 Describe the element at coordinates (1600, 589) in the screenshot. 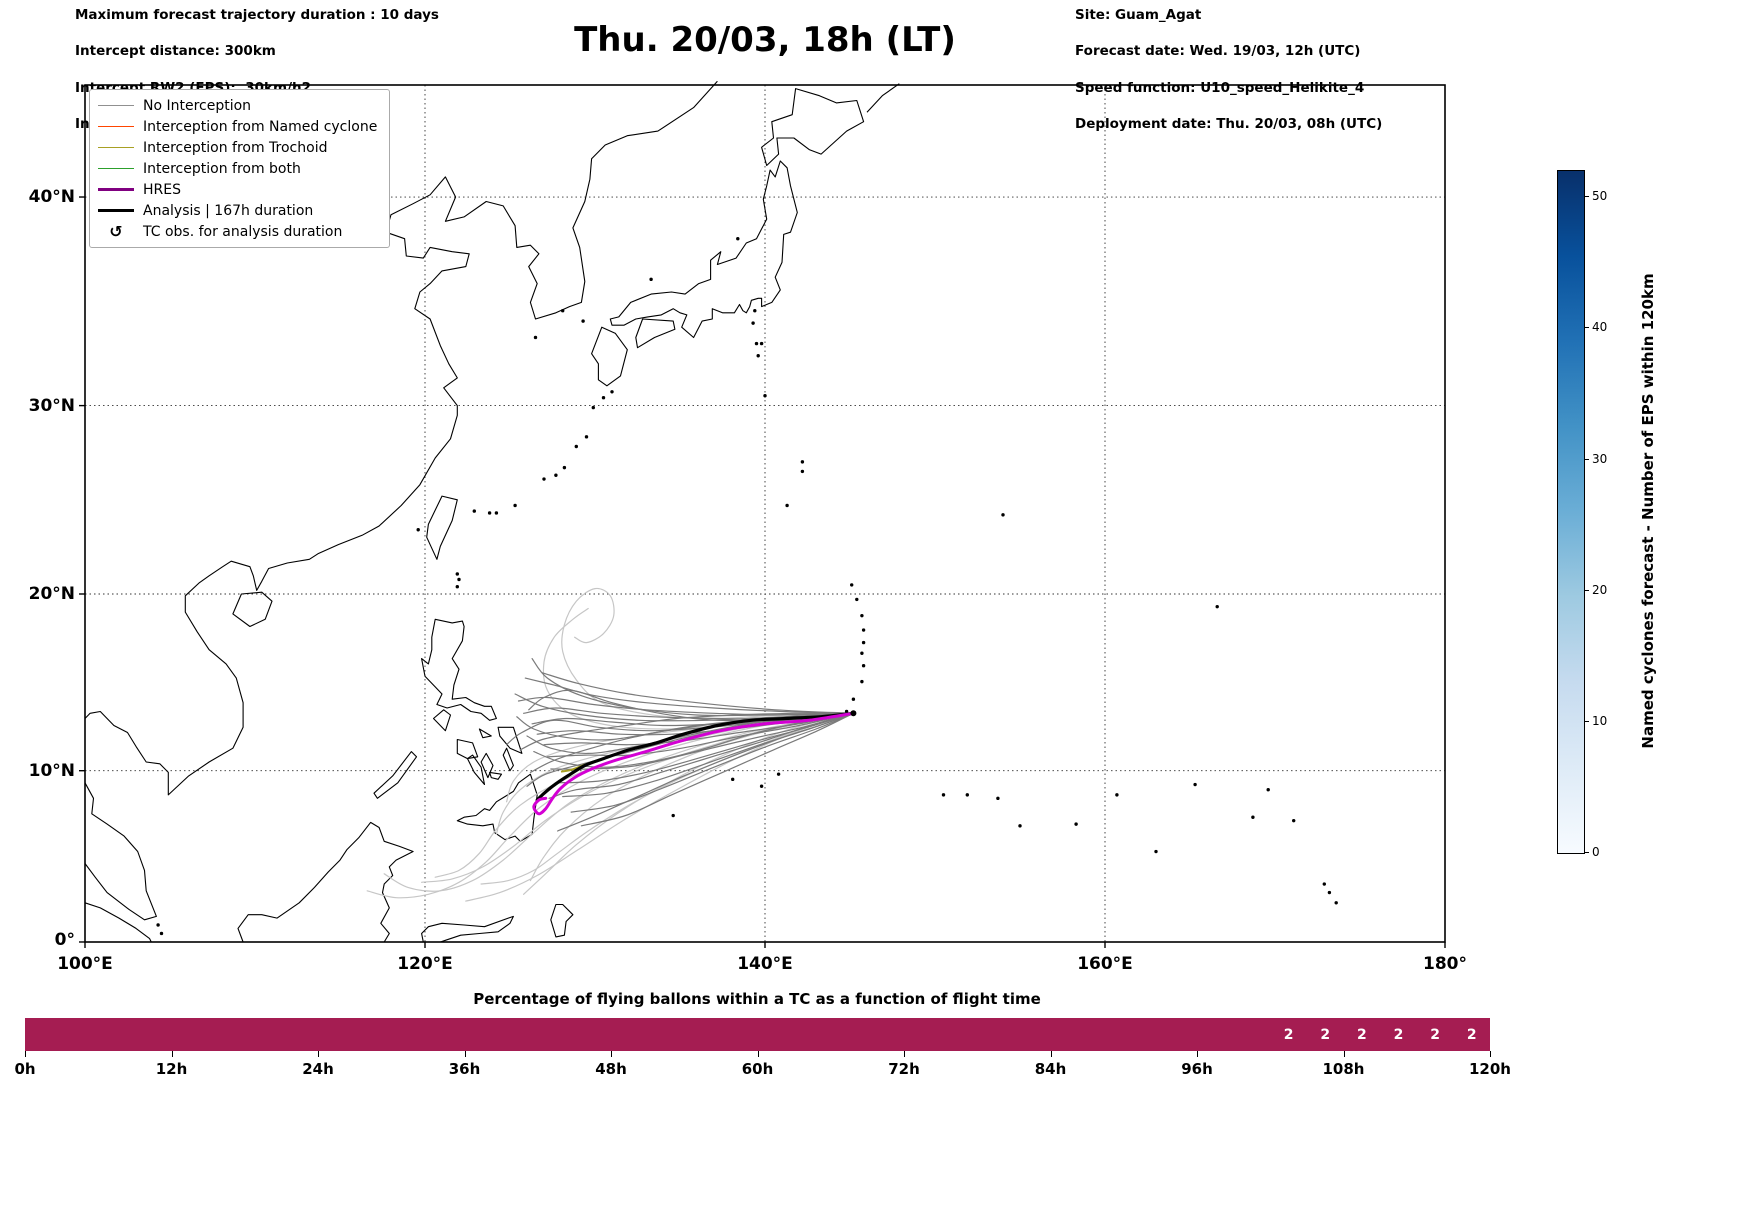

I see `colorbar-tick-label: 20` at that location.